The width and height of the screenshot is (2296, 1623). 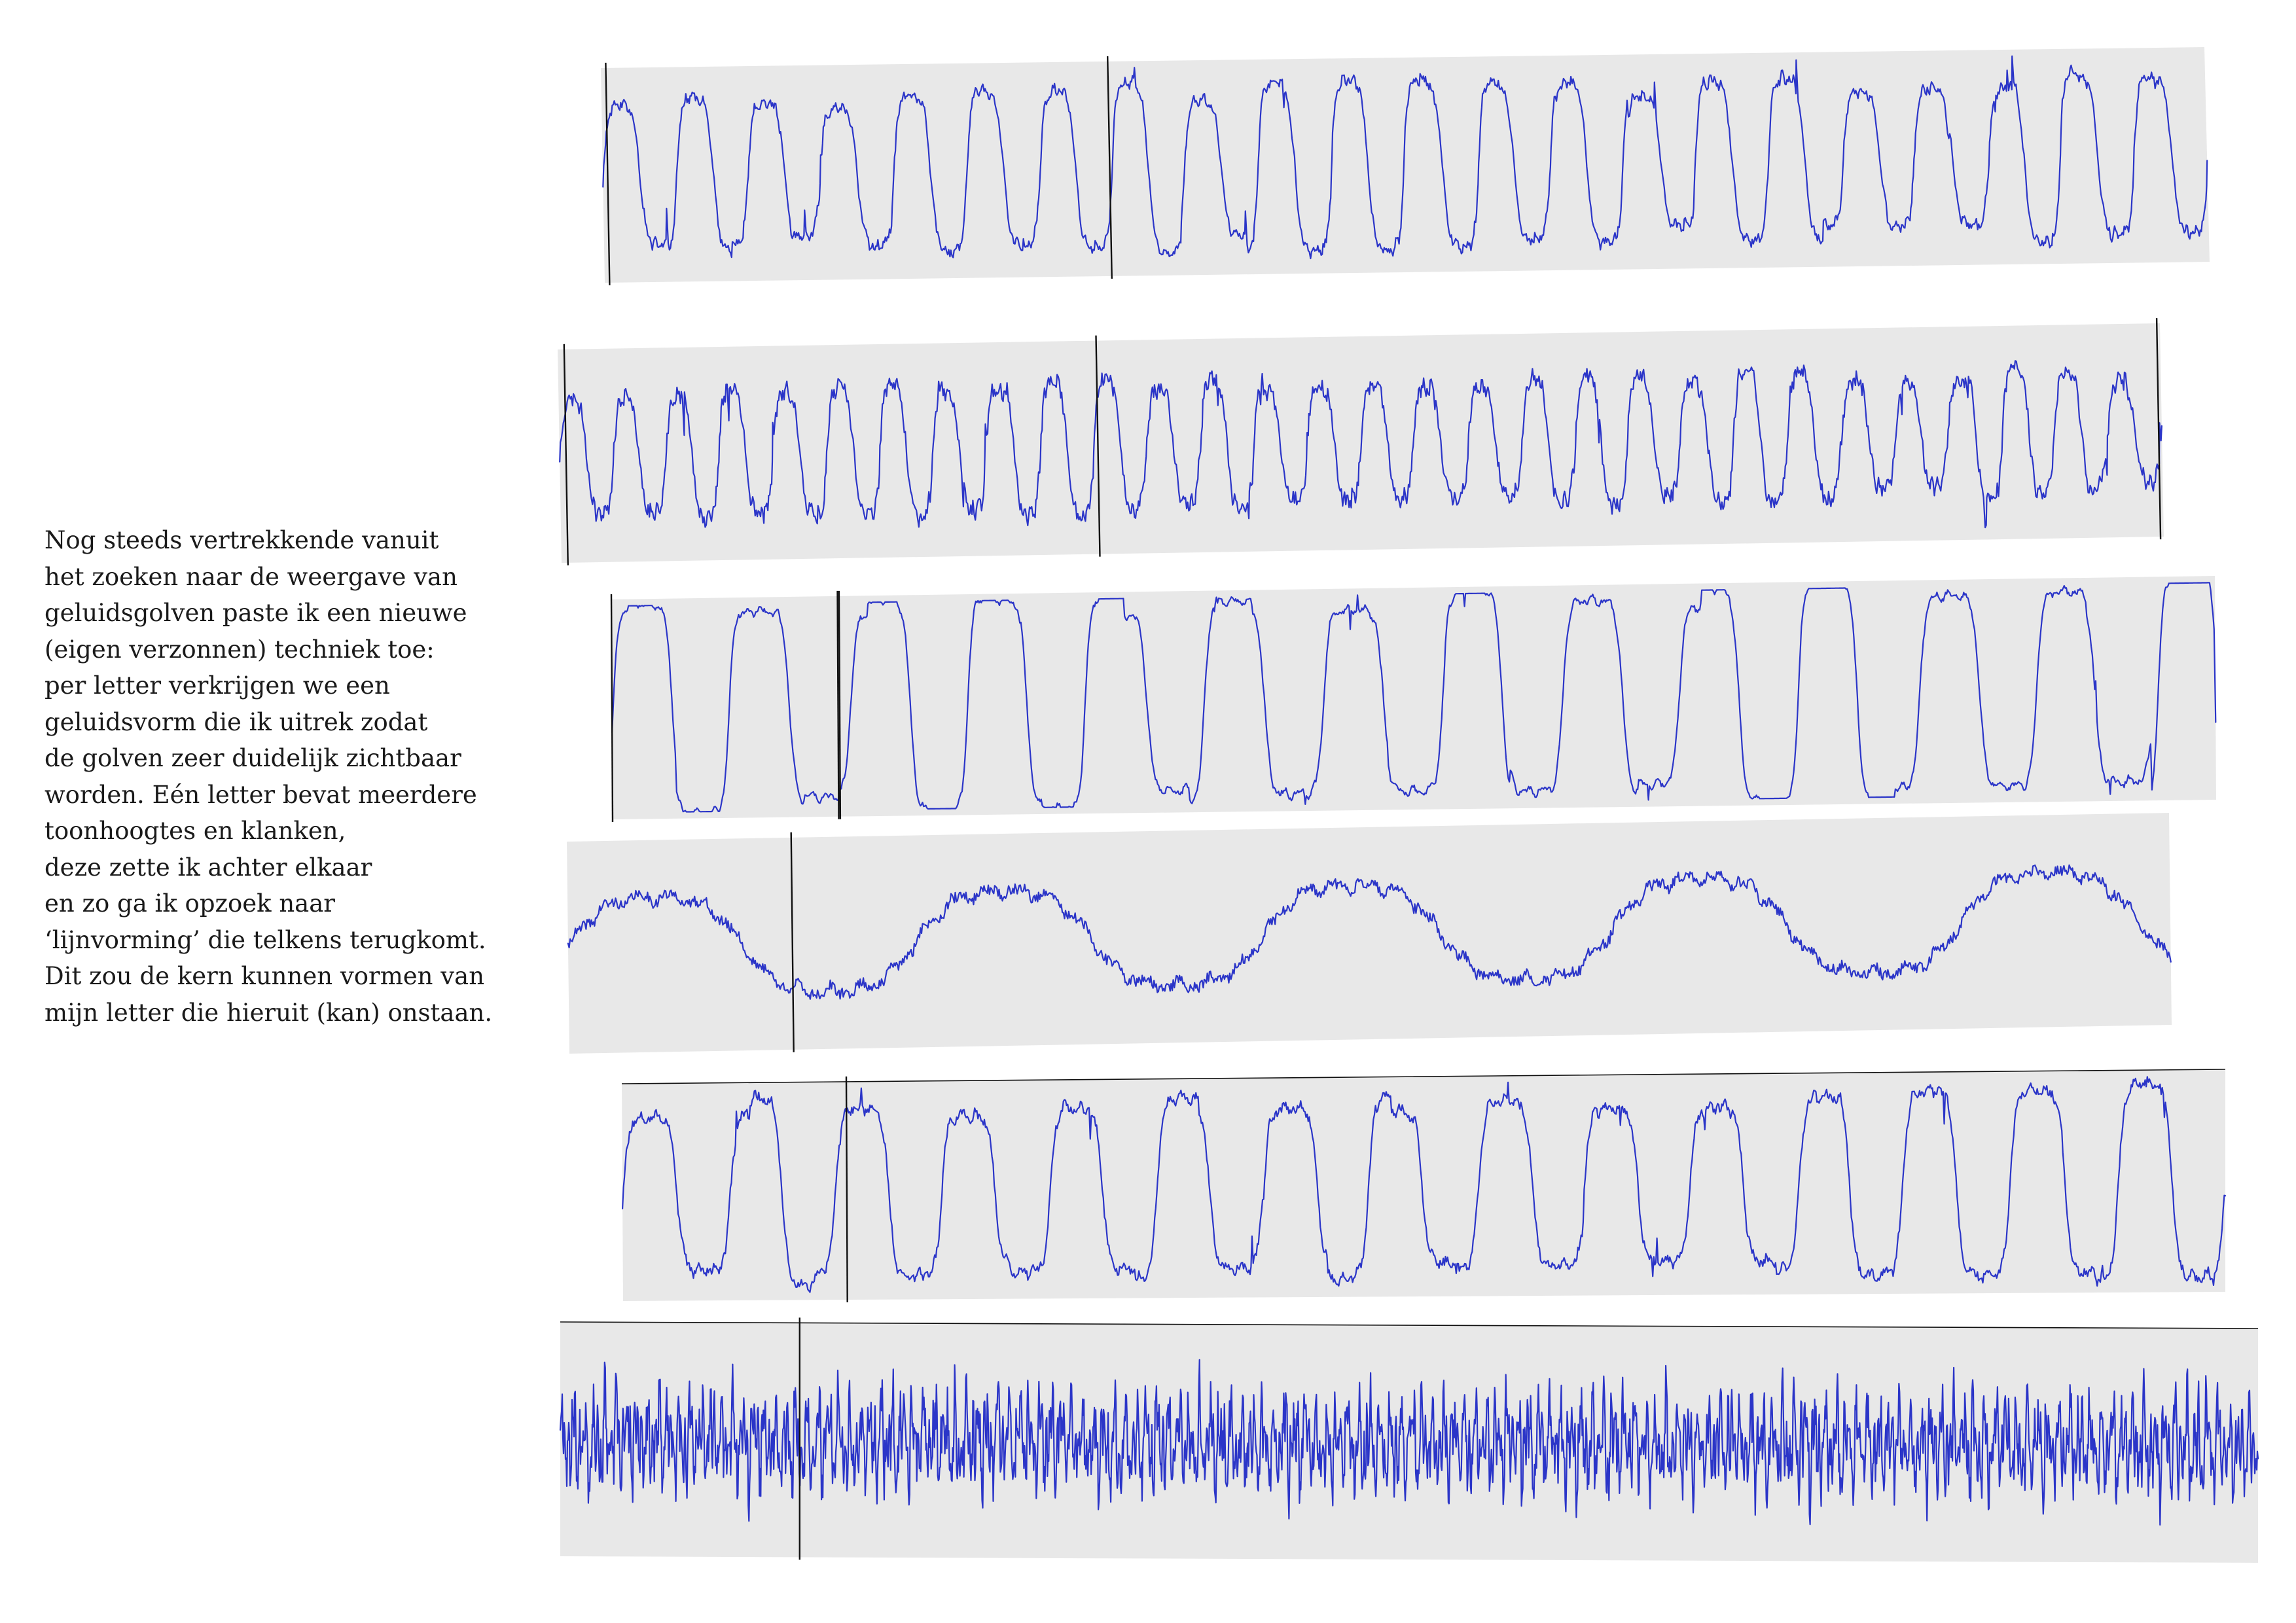 What do you see at coordinates (269, 1013) in the screenshot?
I see `description-line-14: mijn letter die hieruit (kan) onstaan.` at bounding box center [269, 1013].